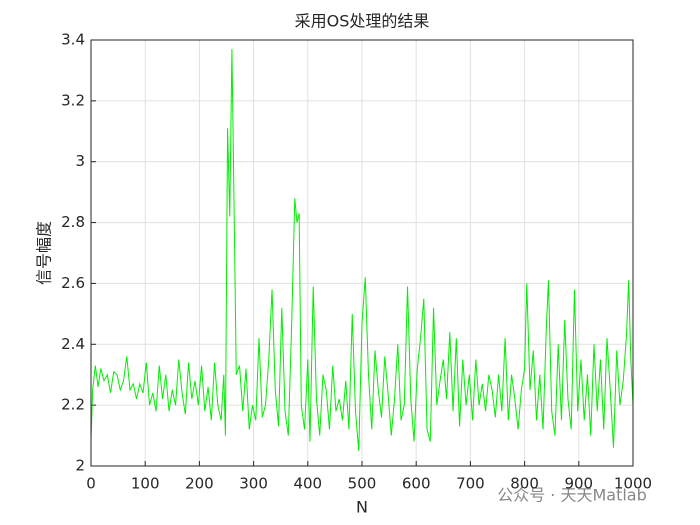  Describe the element at coordinates (145, 484) in the screenshot. I see `x-tick-label: 100` at that location.